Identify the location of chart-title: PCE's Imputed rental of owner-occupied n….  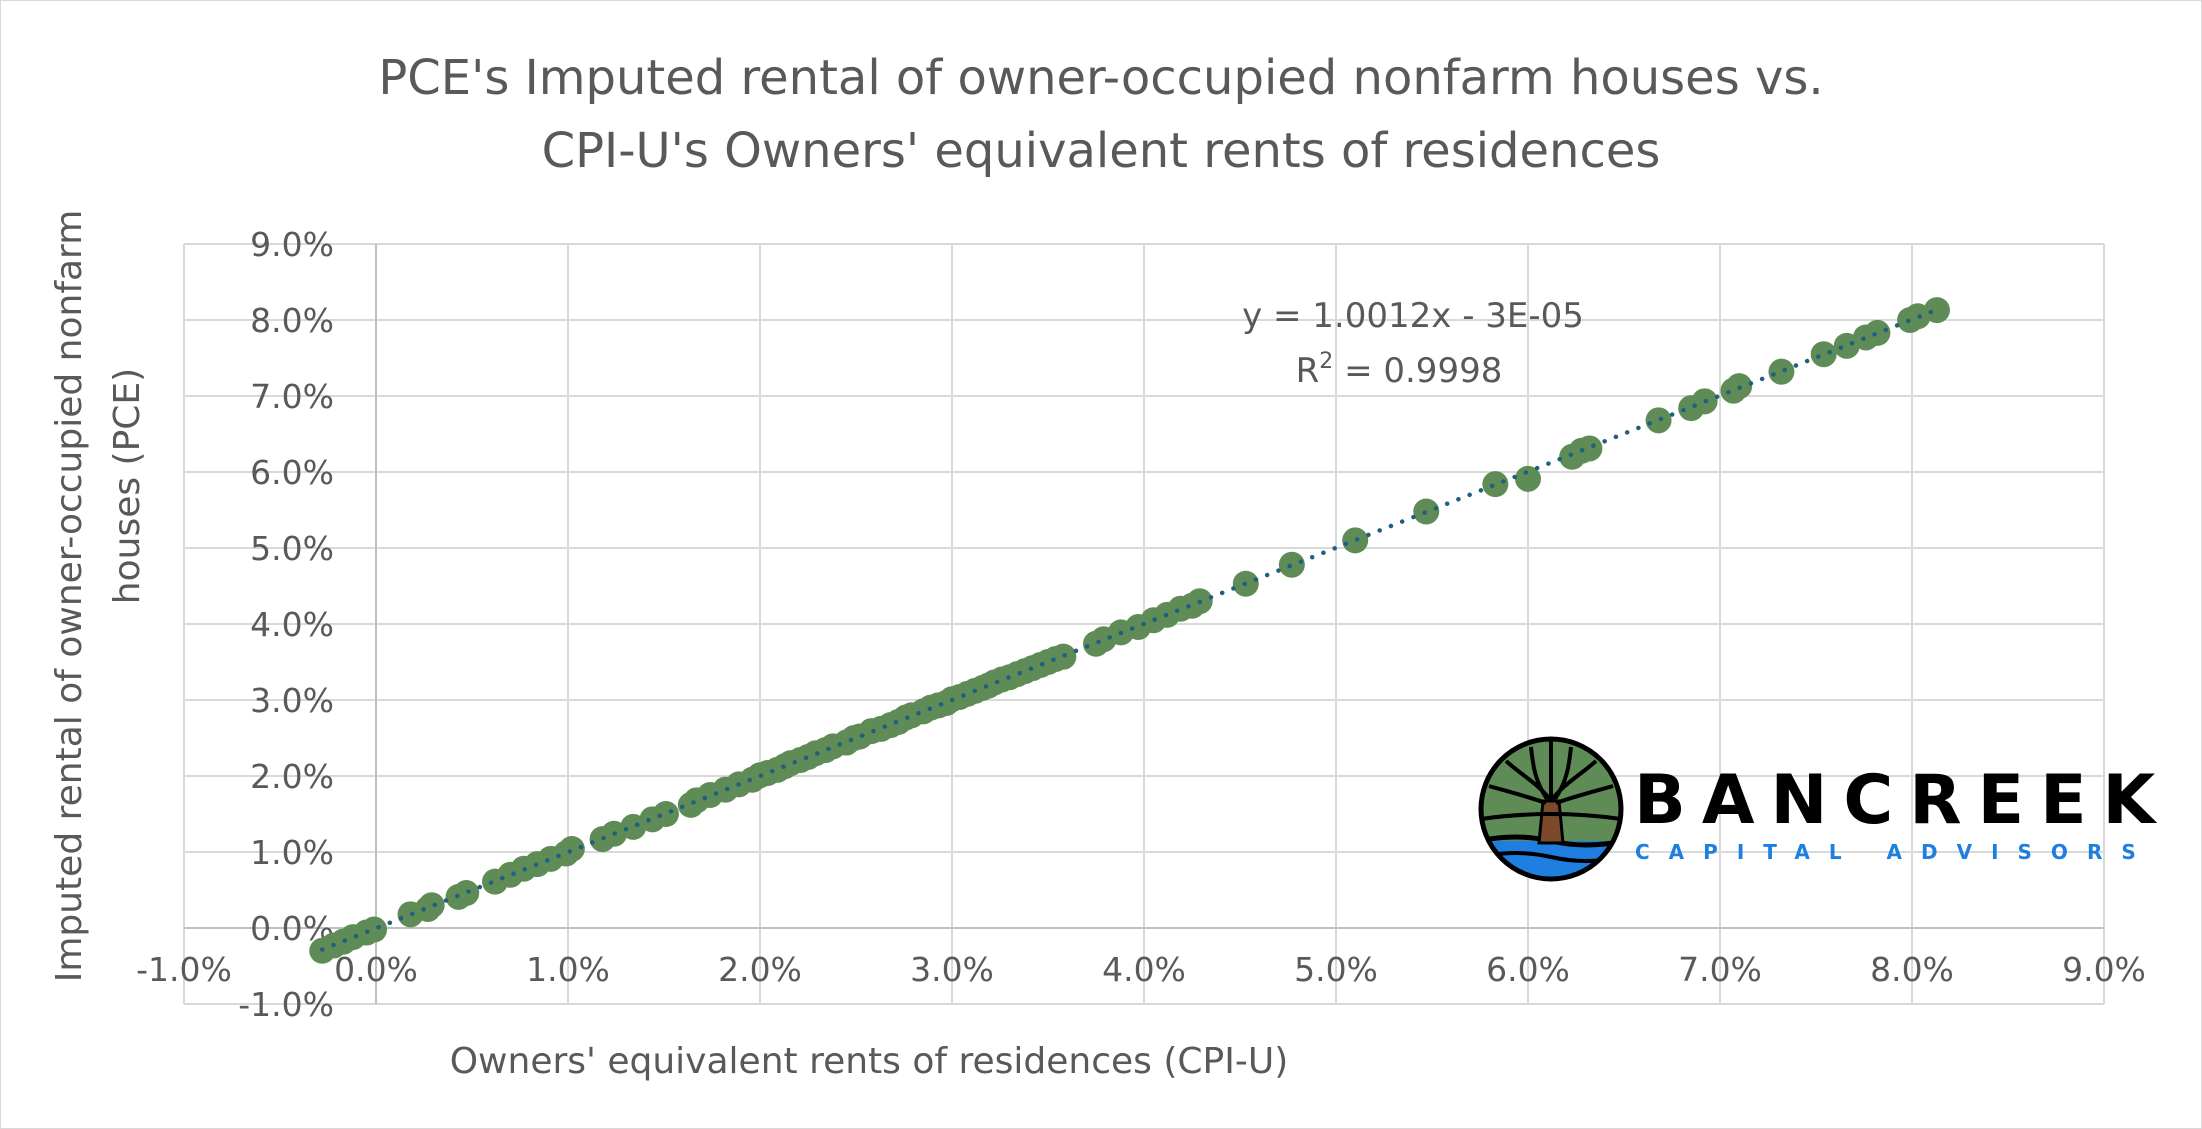
(1100, 114).